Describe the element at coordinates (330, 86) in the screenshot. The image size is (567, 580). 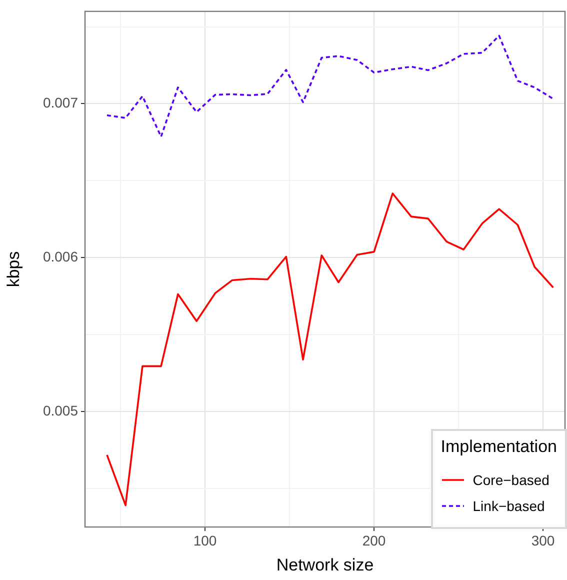
I see `line-series` at that location.